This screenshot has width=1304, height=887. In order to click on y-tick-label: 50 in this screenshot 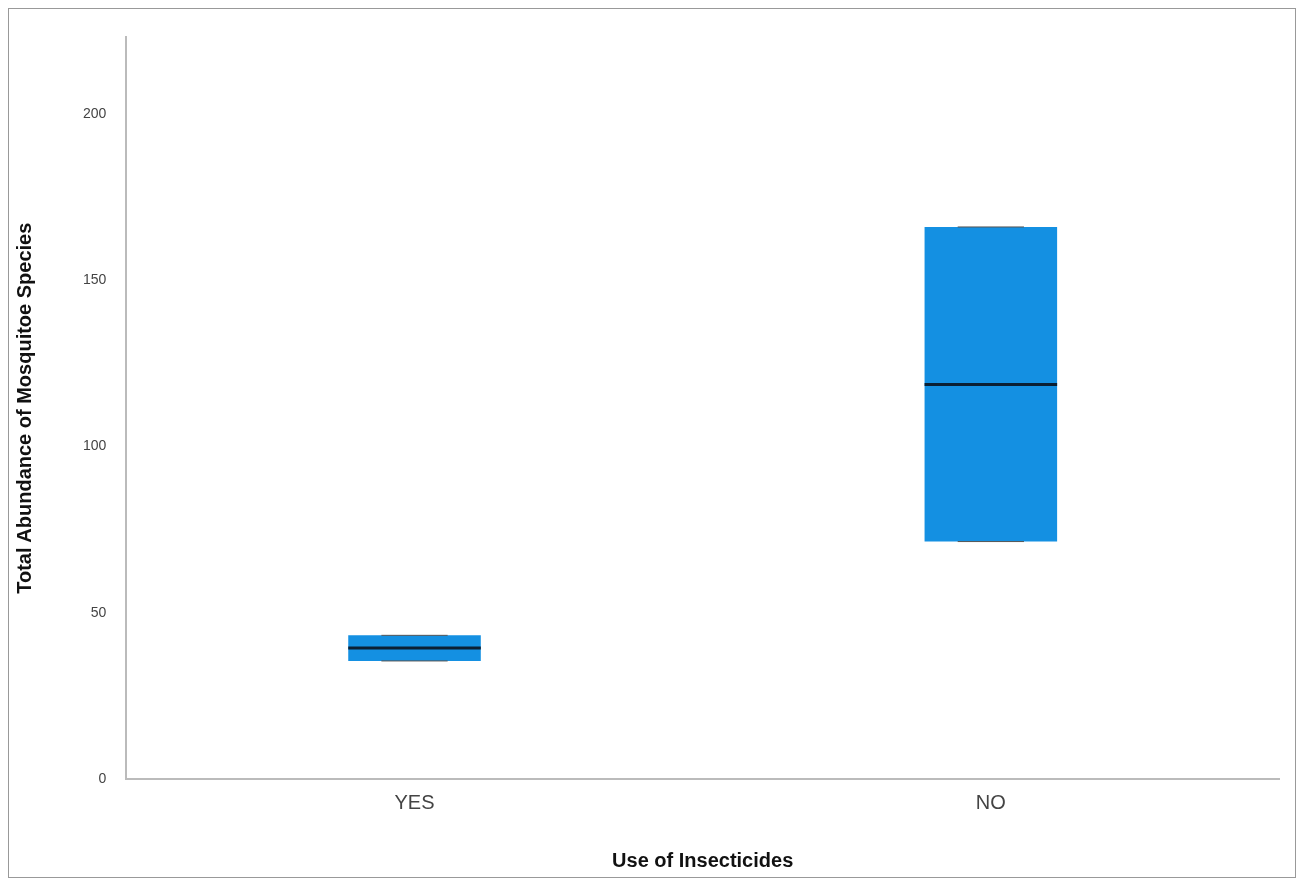, I will do `click(98, 611)`.